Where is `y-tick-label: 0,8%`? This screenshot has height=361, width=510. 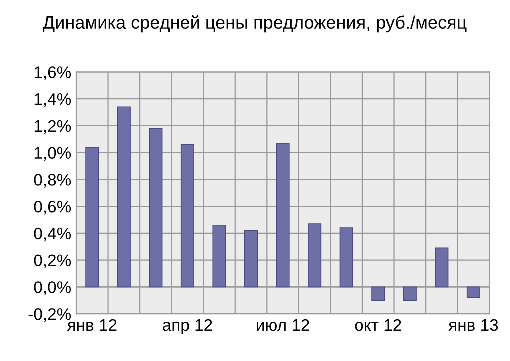 y-tick-label: 0,8% is located at coordinates (53, 181).